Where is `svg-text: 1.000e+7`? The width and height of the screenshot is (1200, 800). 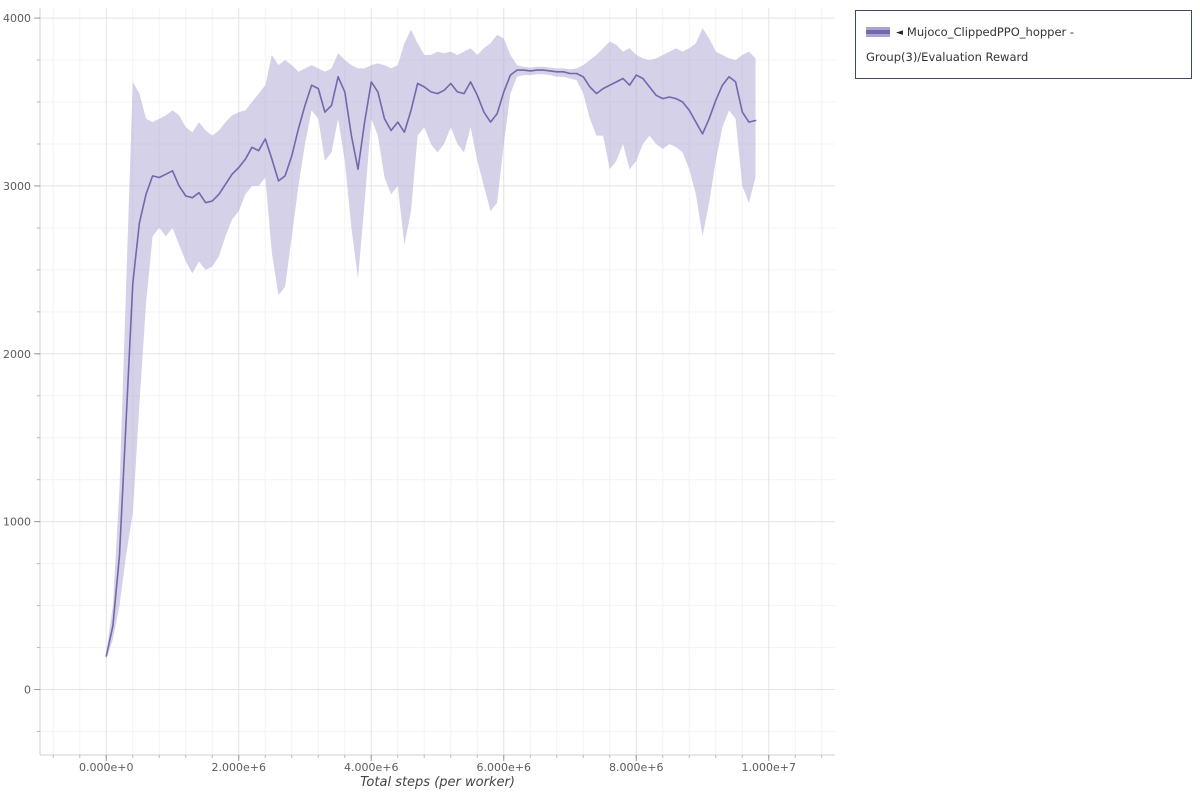
svg-text: 1.000e+7 is located at coordinates (769, 767).